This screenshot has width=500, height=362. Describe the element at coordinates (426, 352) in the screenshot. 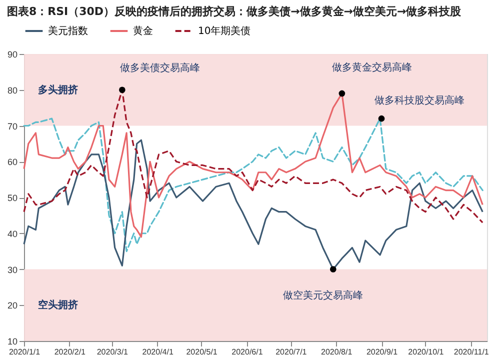

I see `x-tick-label: 2020/10/1` at that location.